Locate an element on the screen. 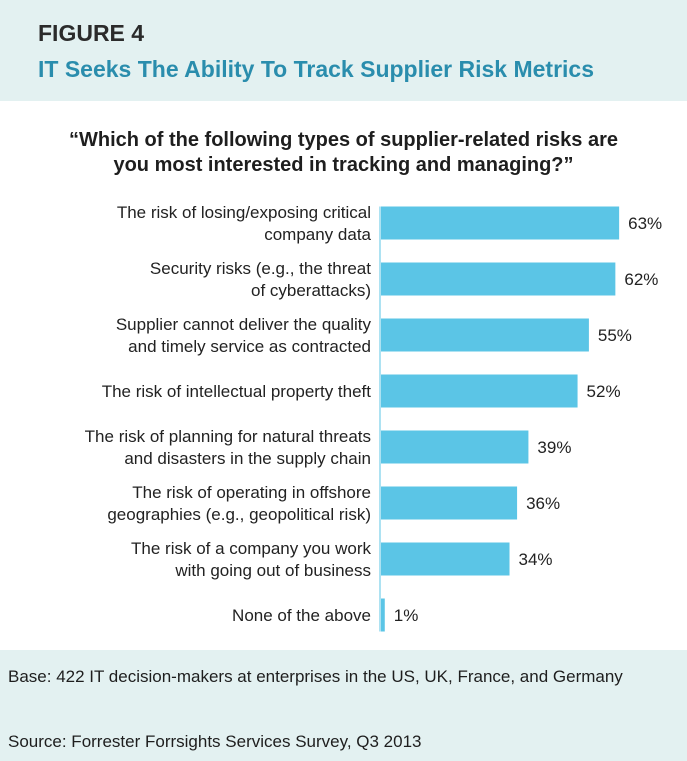 The image size is (687, 761). category-label: None of the above is located at coordinates (301, 615).